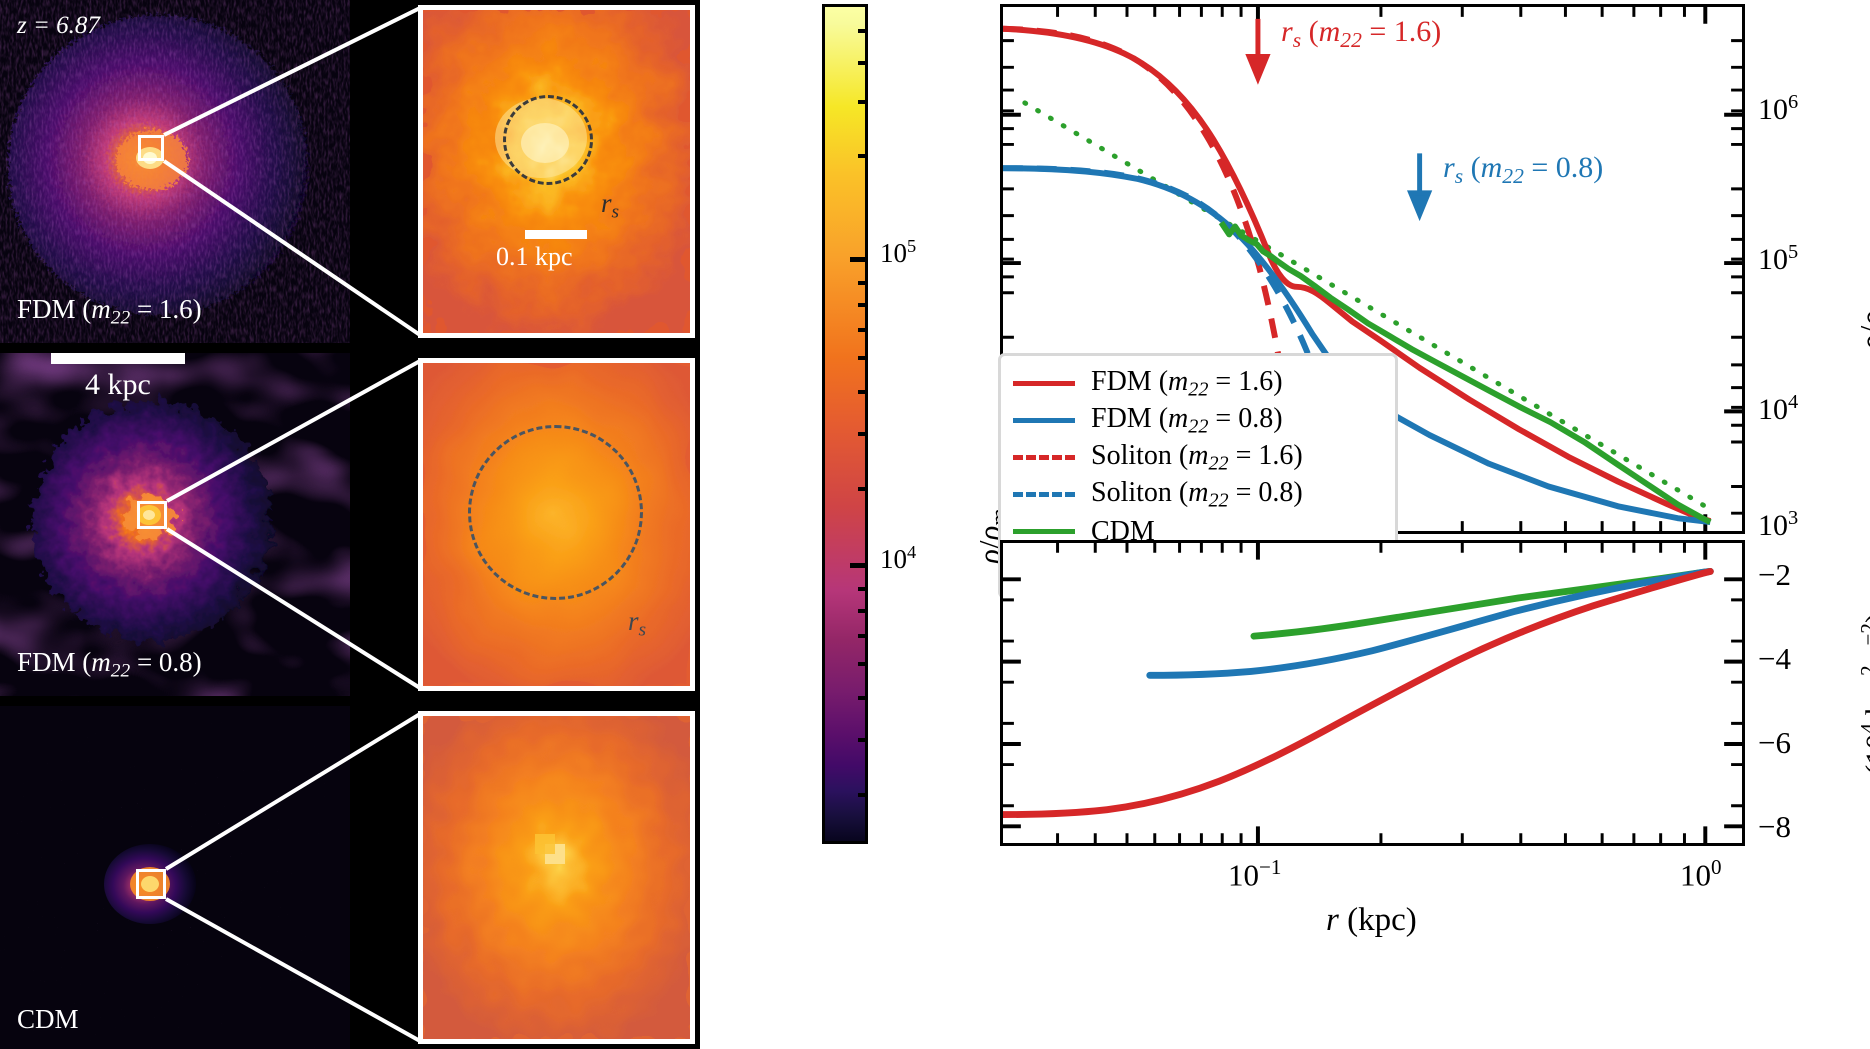 The image size is (1870, 1049). Describe the element at coordinates (1701, 874) in the screenshot. I see `x-tick-label-1e0: 10⁰` at that location.